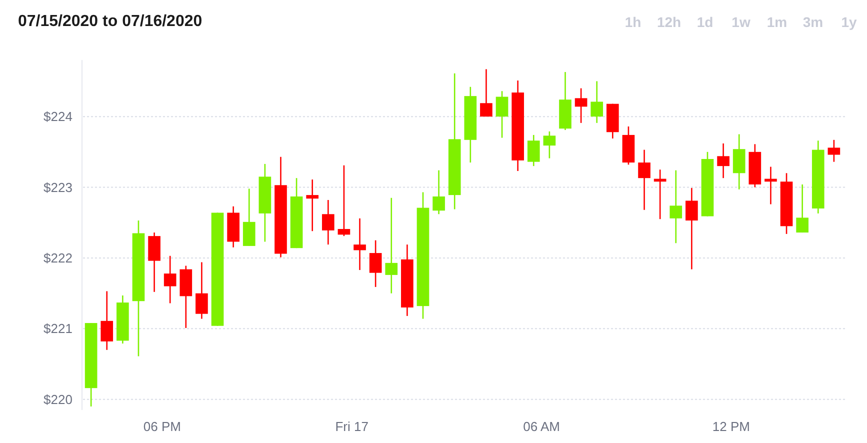 This screenshot has height=443, width=867. I want to click on y-tick-label: $221, so click(58, 328).